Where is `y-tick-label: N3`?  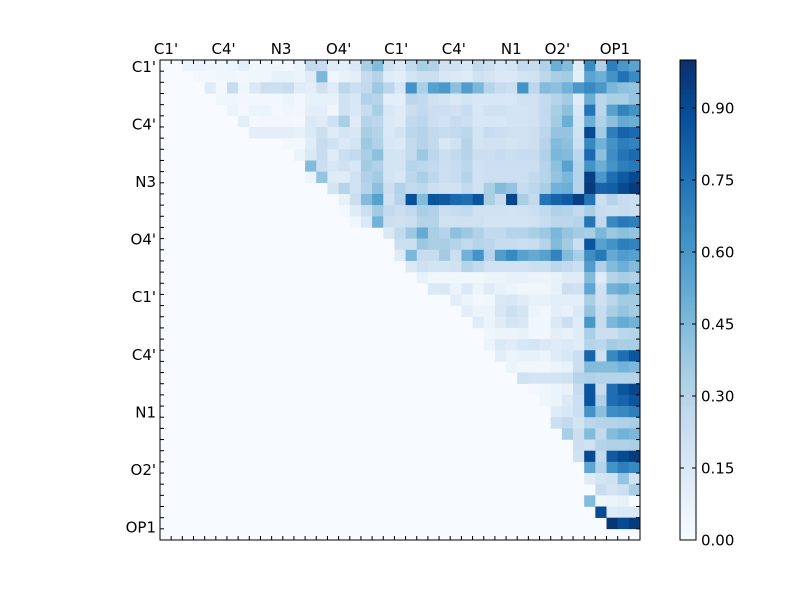 y-tick-label: N3 is located at coordinates (145, 182).